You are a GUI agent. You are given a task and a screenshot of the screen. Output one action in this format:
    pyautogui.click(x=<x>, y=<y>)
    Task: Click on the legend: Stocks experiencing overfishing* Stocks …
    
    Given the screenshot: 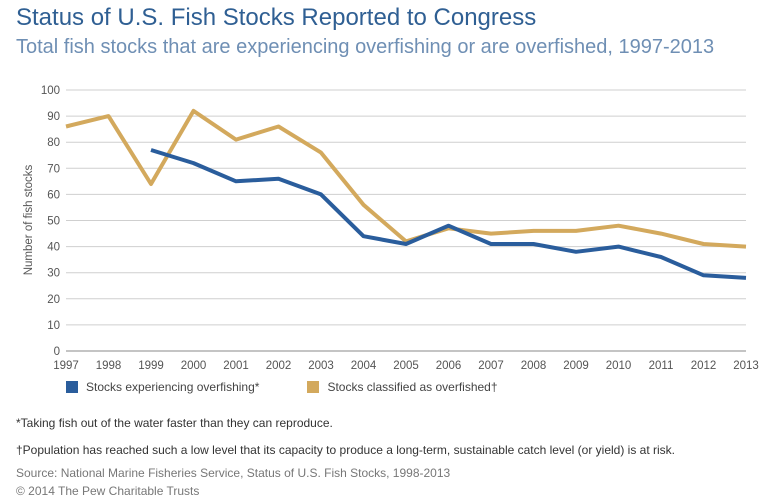 What is the action you would take?
    pyautogui.click(x=282, y=387)
    